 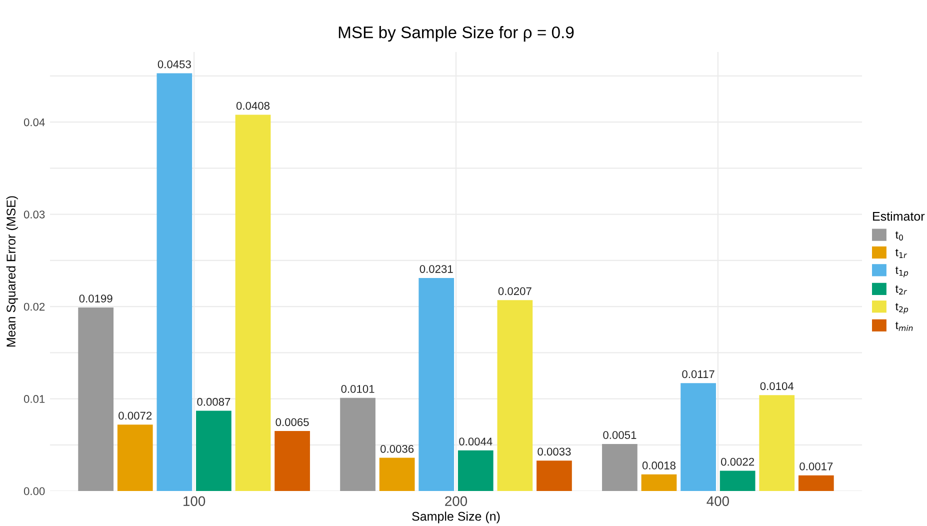 I want to click on data-label: 0.0087, so click(x=213, y=402).